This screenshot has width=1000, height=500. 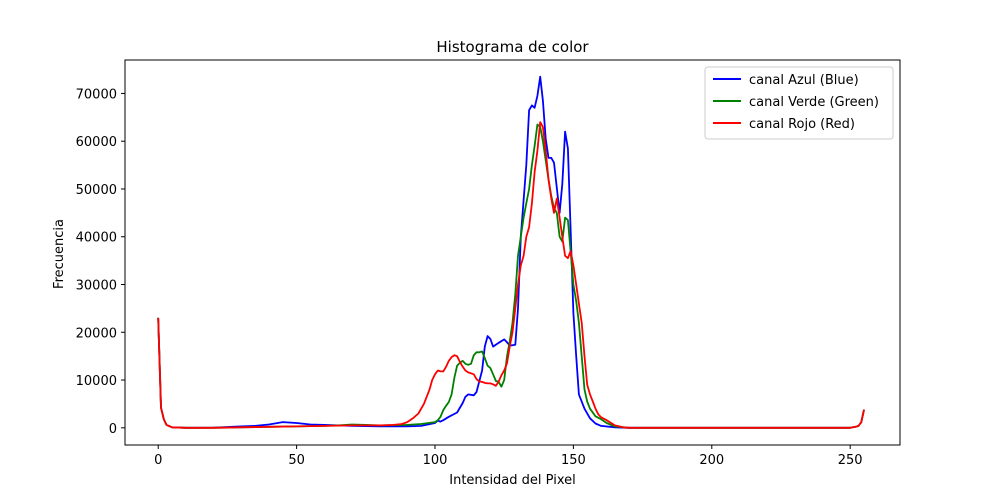 I want to click on x-tick-label: 0, so click(x=158, y=460).